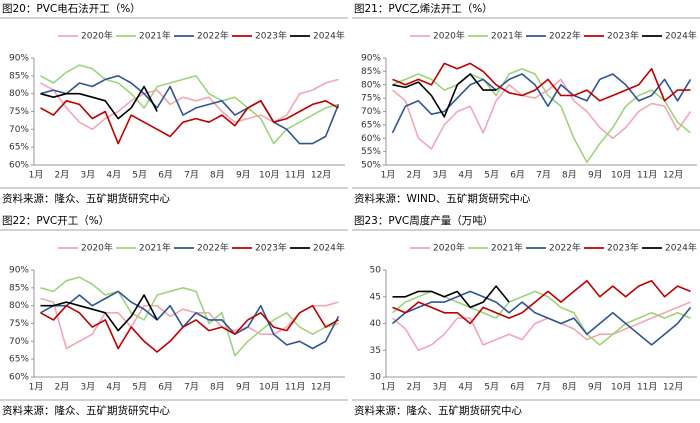  What do you see at coordinates (371, 166) in the screenshot?
I see `y-tick-label: 50%` at bounding box center [371, 166].